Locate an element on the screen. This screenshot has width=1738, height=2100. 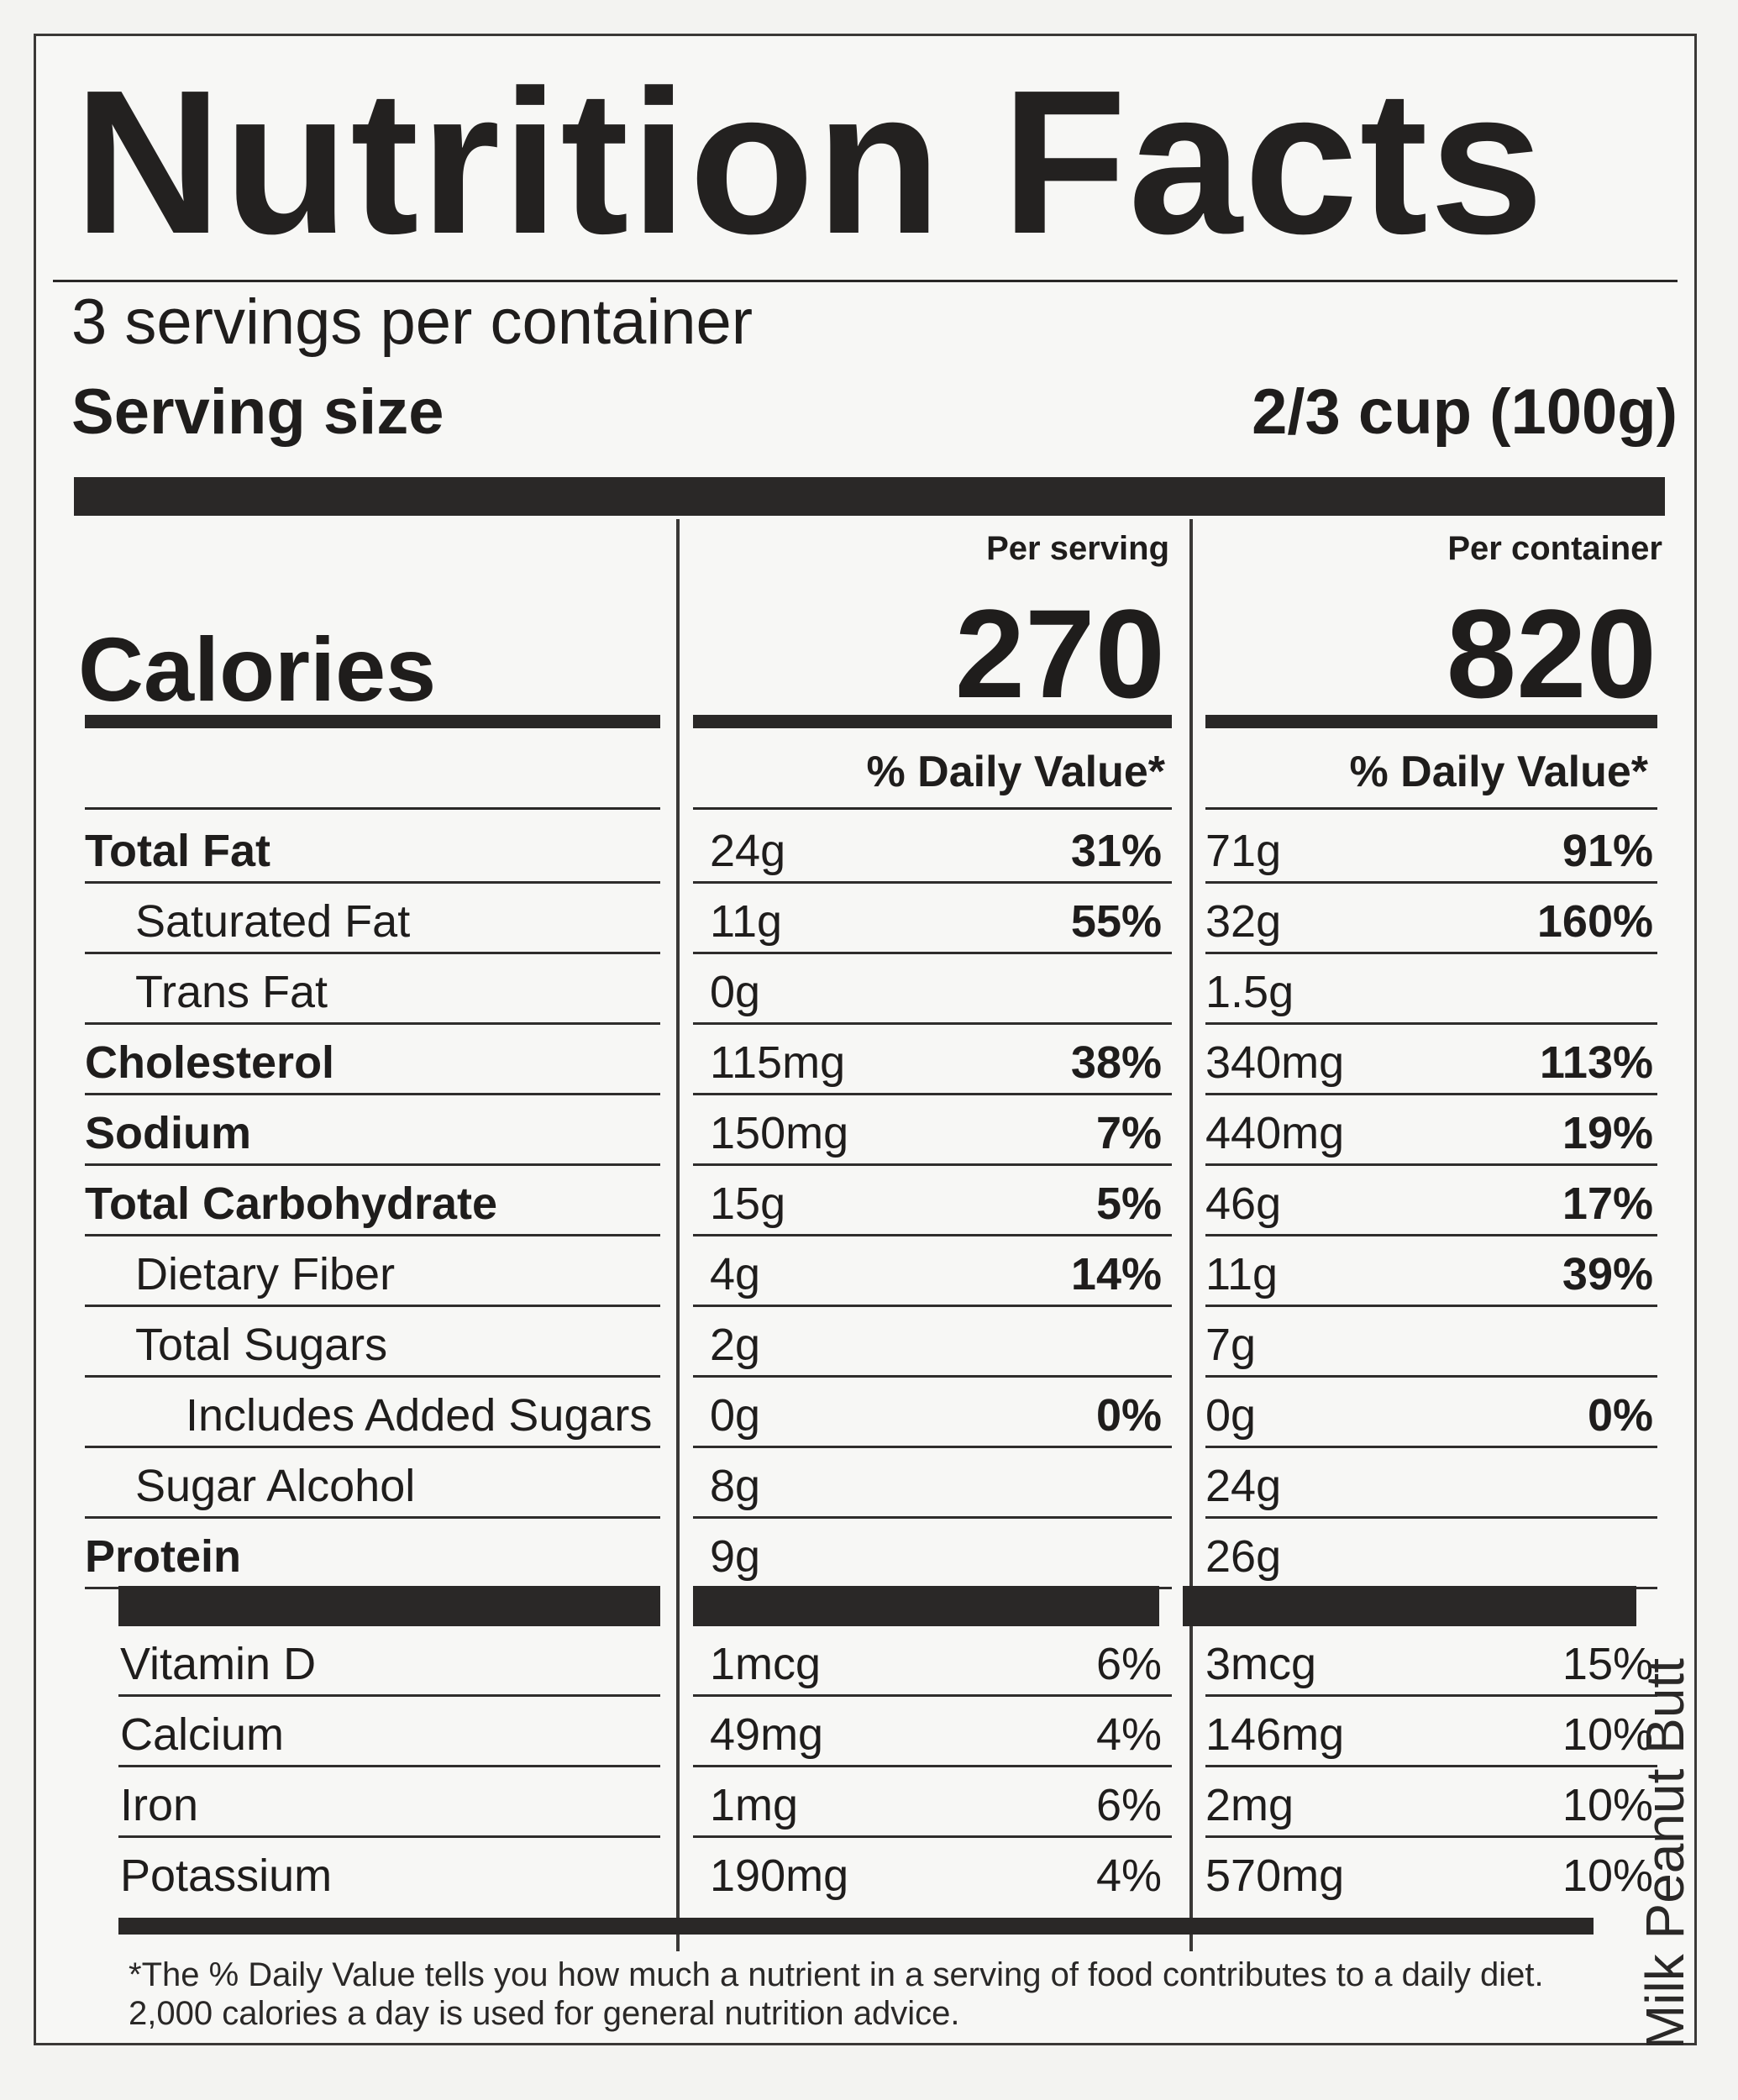
daily-value-per-container: 39% is located at coordinates (1607, 1274).